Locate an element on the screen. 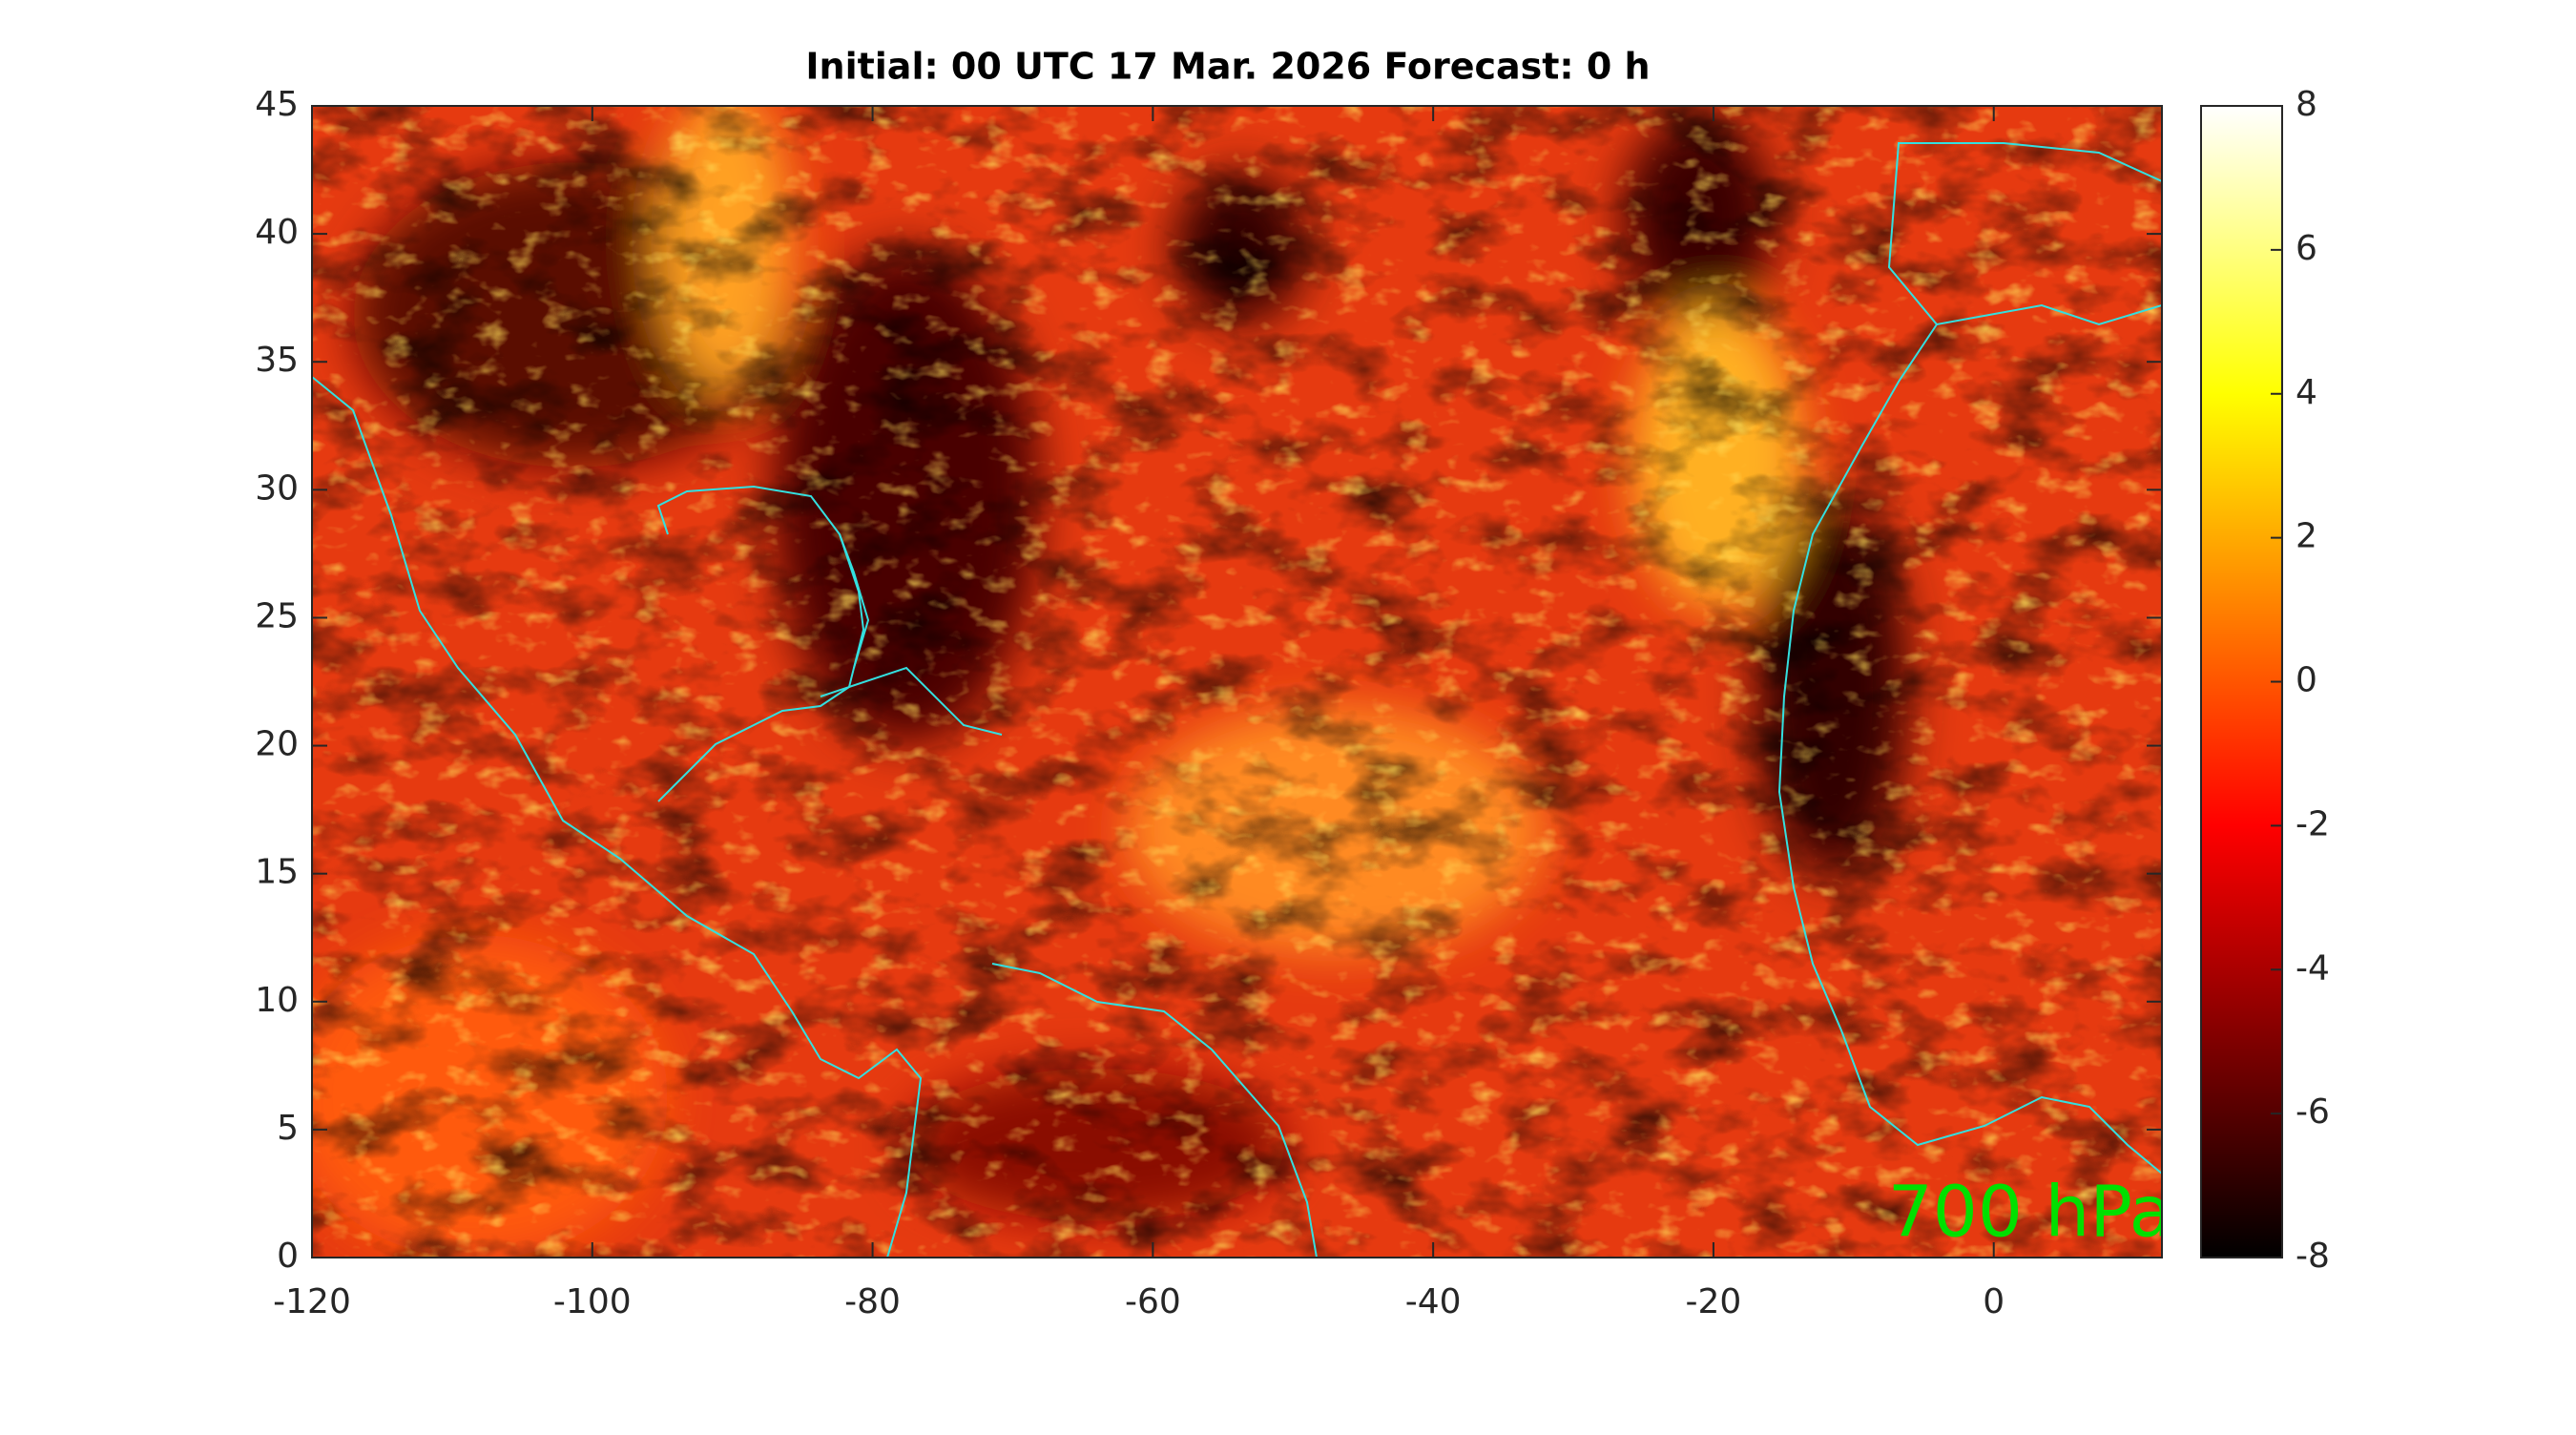 The image size is (2576, 1435). colorbar-tick-label: 4 is located at coordinates (2306, 392).